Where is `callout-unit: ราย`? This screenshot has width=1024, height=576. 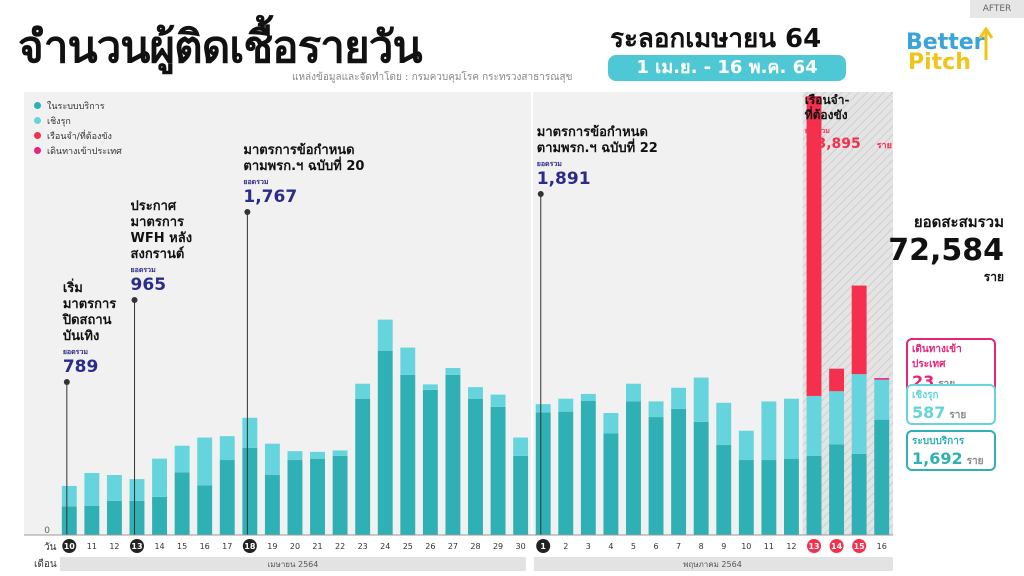 callout-unit: ราย is located at coordinates (975, 461).